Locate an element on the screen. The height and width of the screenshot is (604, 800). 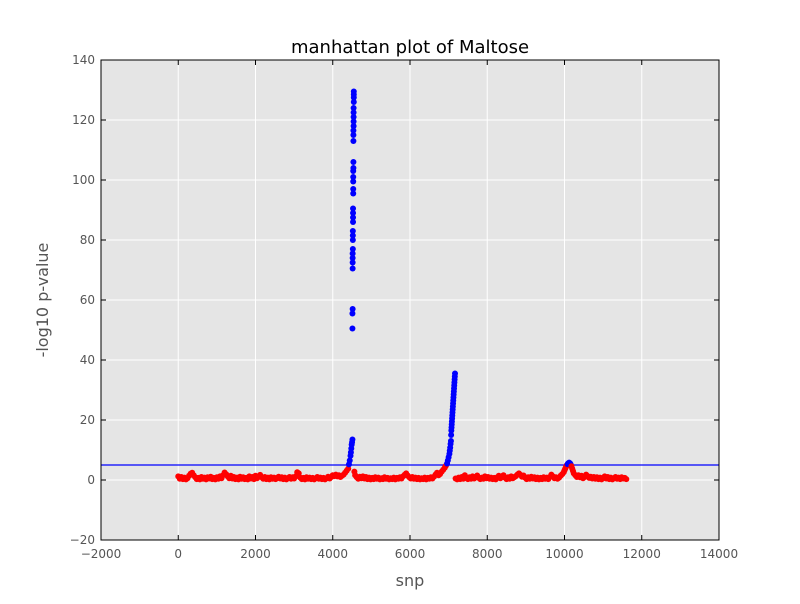
x-tick-label: 8000 is located at coordinates (487, 554).